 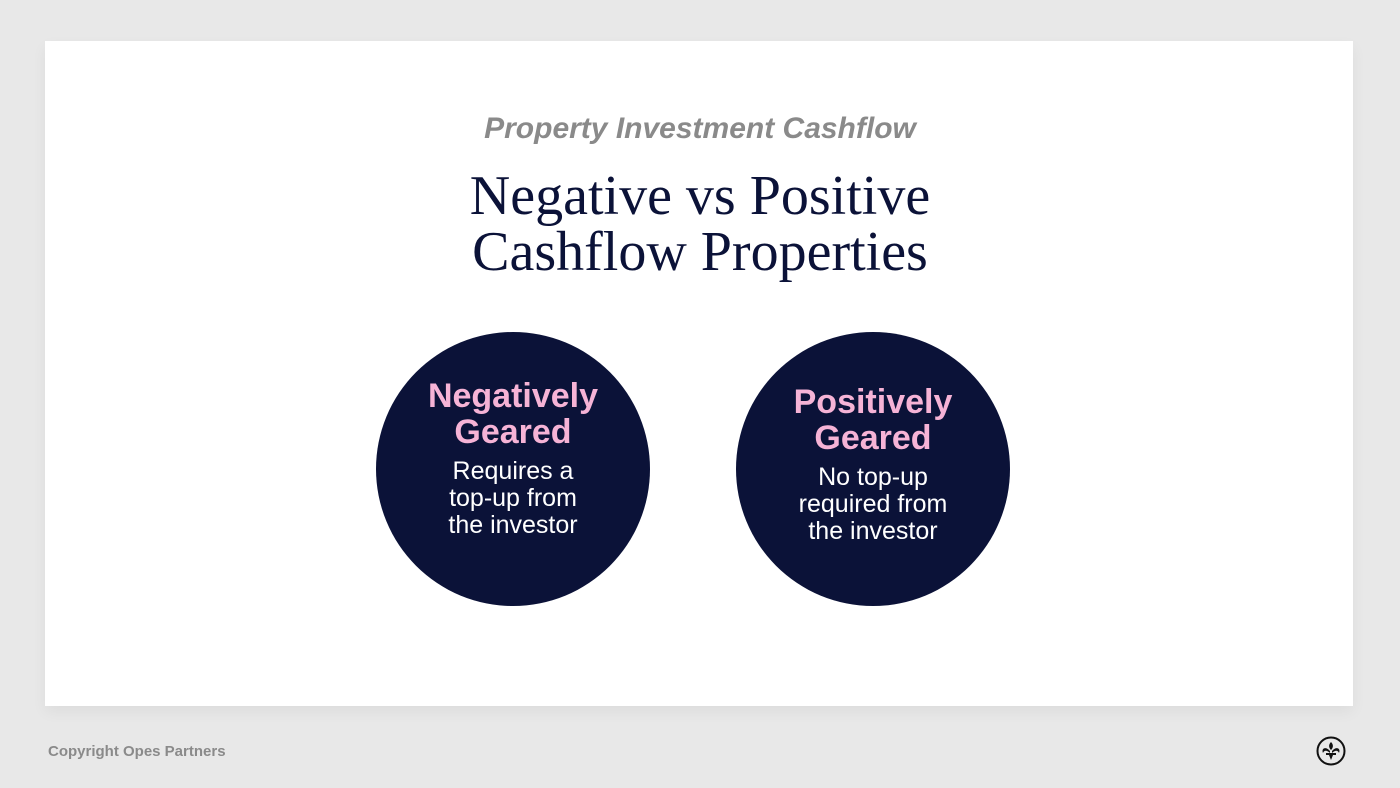 I want to click on body-line: Requires a, so click(x=513, y=470).